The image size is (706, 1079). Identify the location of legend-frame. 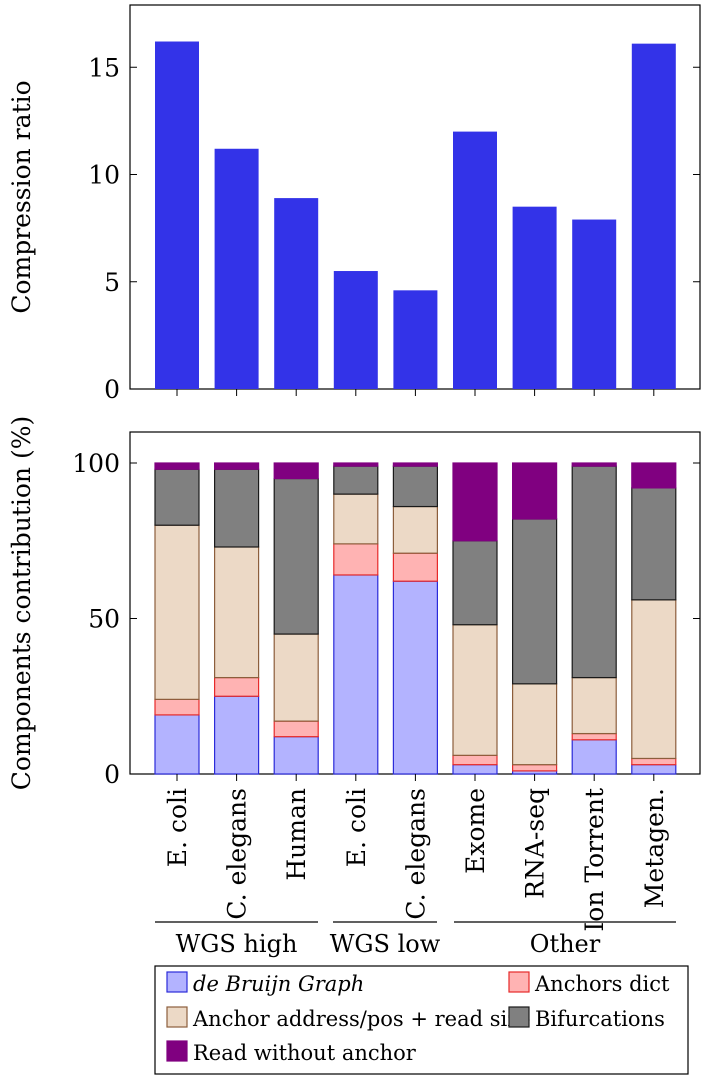
(421, 1020).